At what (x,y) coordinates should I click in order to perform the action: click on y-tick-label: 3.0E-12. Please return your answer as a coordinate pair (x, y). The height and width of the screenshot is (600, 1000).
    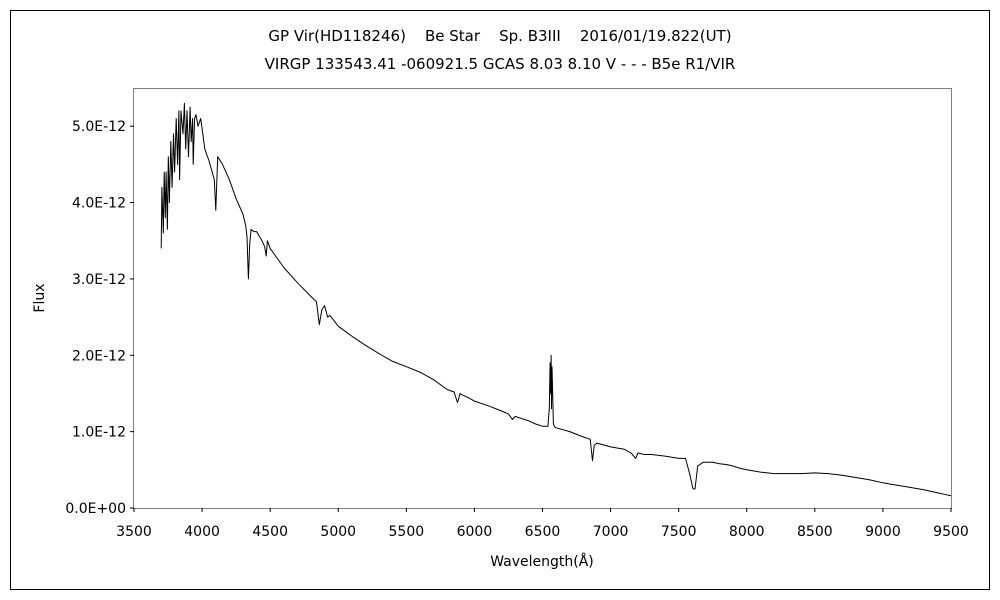
    Looking at the image, I should click on (99, 280).